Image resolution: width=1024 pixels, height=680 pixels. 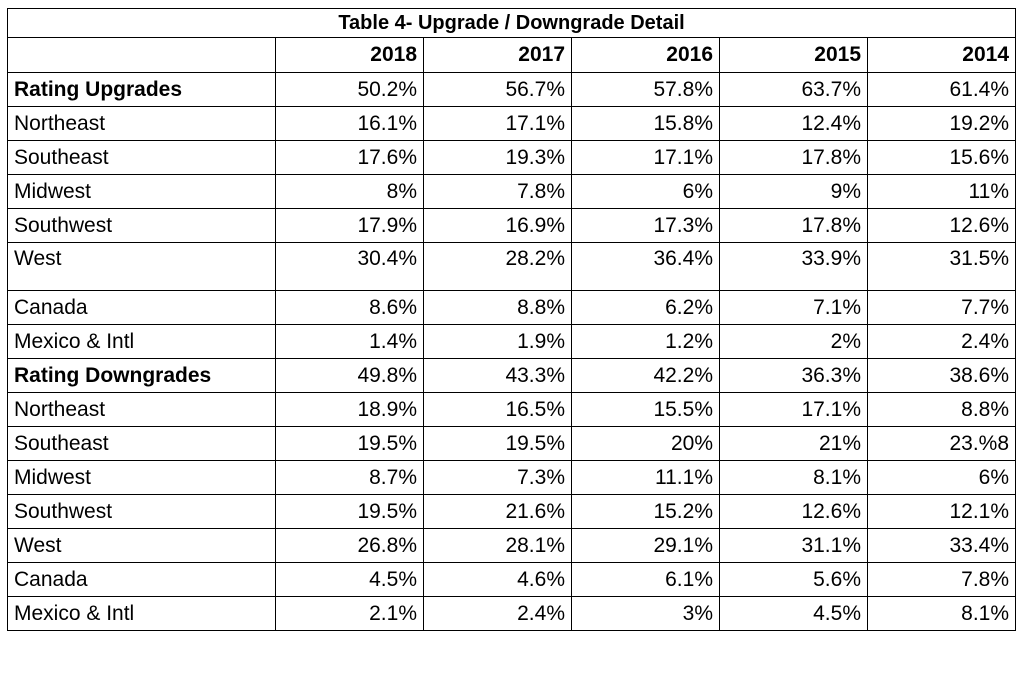 I want to click on table-cell: 8.6%, so click(x=349, y=307).